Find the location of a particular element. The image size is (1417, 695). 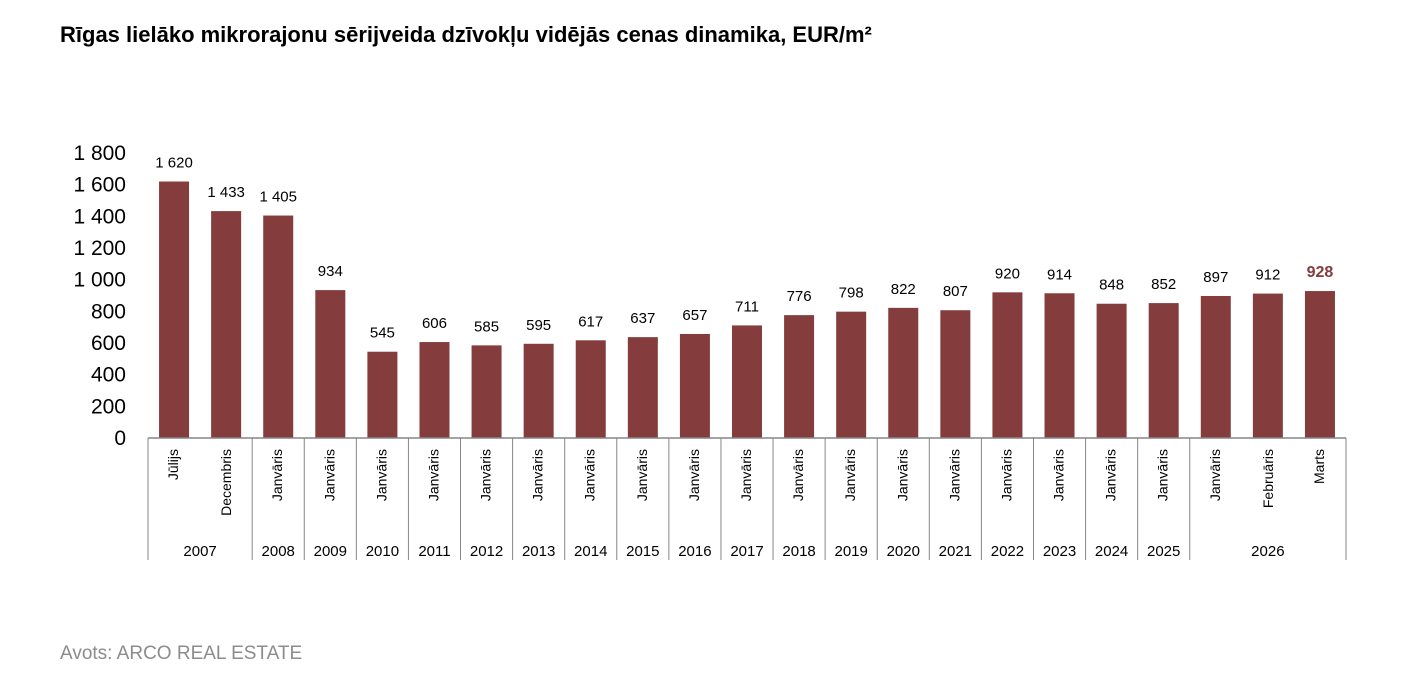

y-tick-label: 1 600 is located at coordinates (99, 185).